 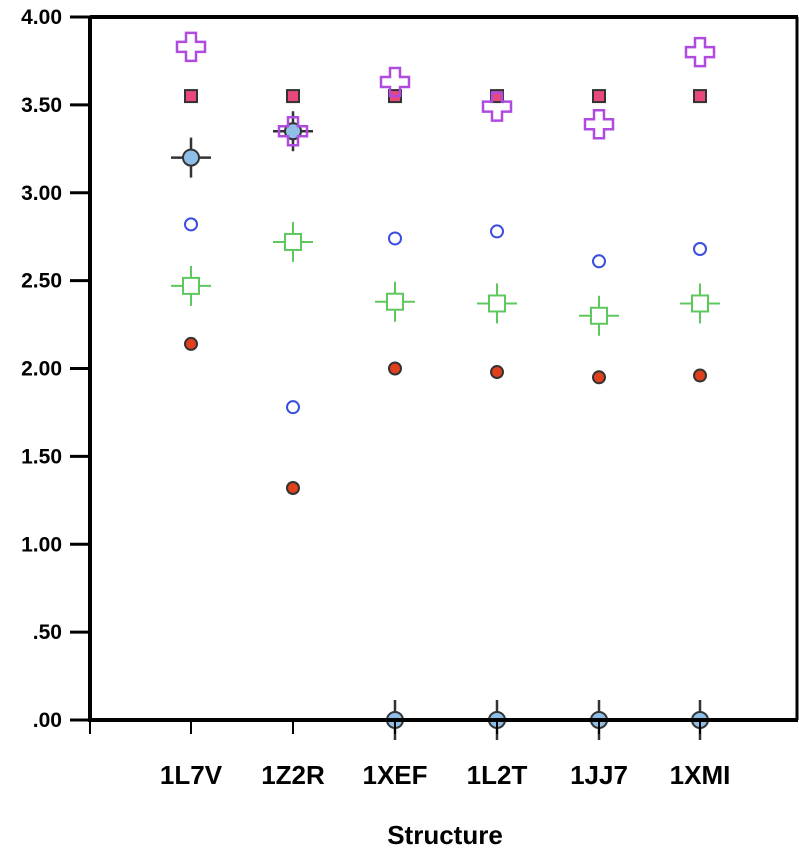 What do you see at coordinates (41, 369) in the screenshot?
I see `y-tick-label: 2.00` at bounding box center [41, 369].